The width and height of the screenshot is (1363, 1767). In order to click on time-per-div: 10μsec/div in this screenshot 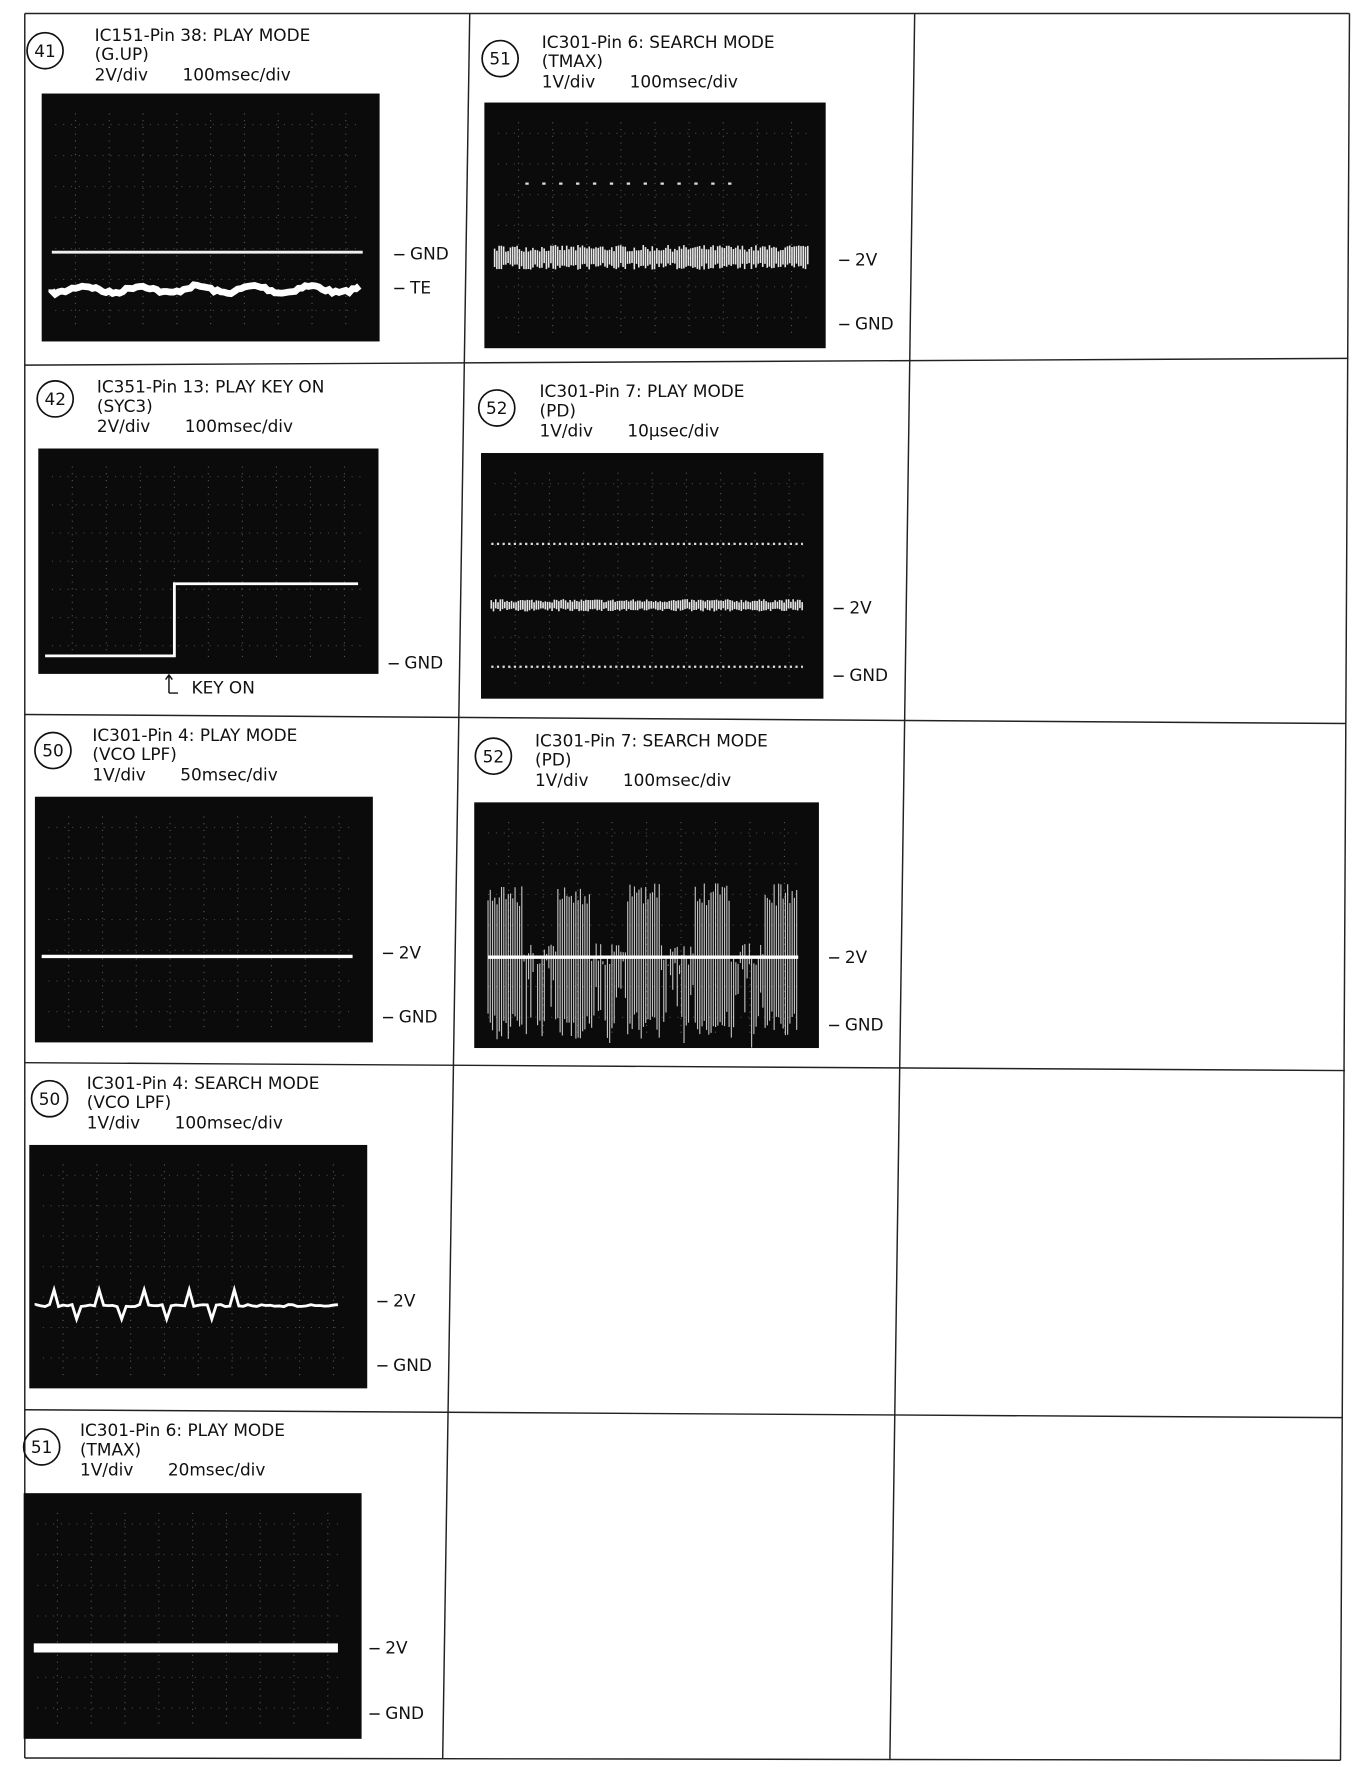, I will do `click(673, 431)`.